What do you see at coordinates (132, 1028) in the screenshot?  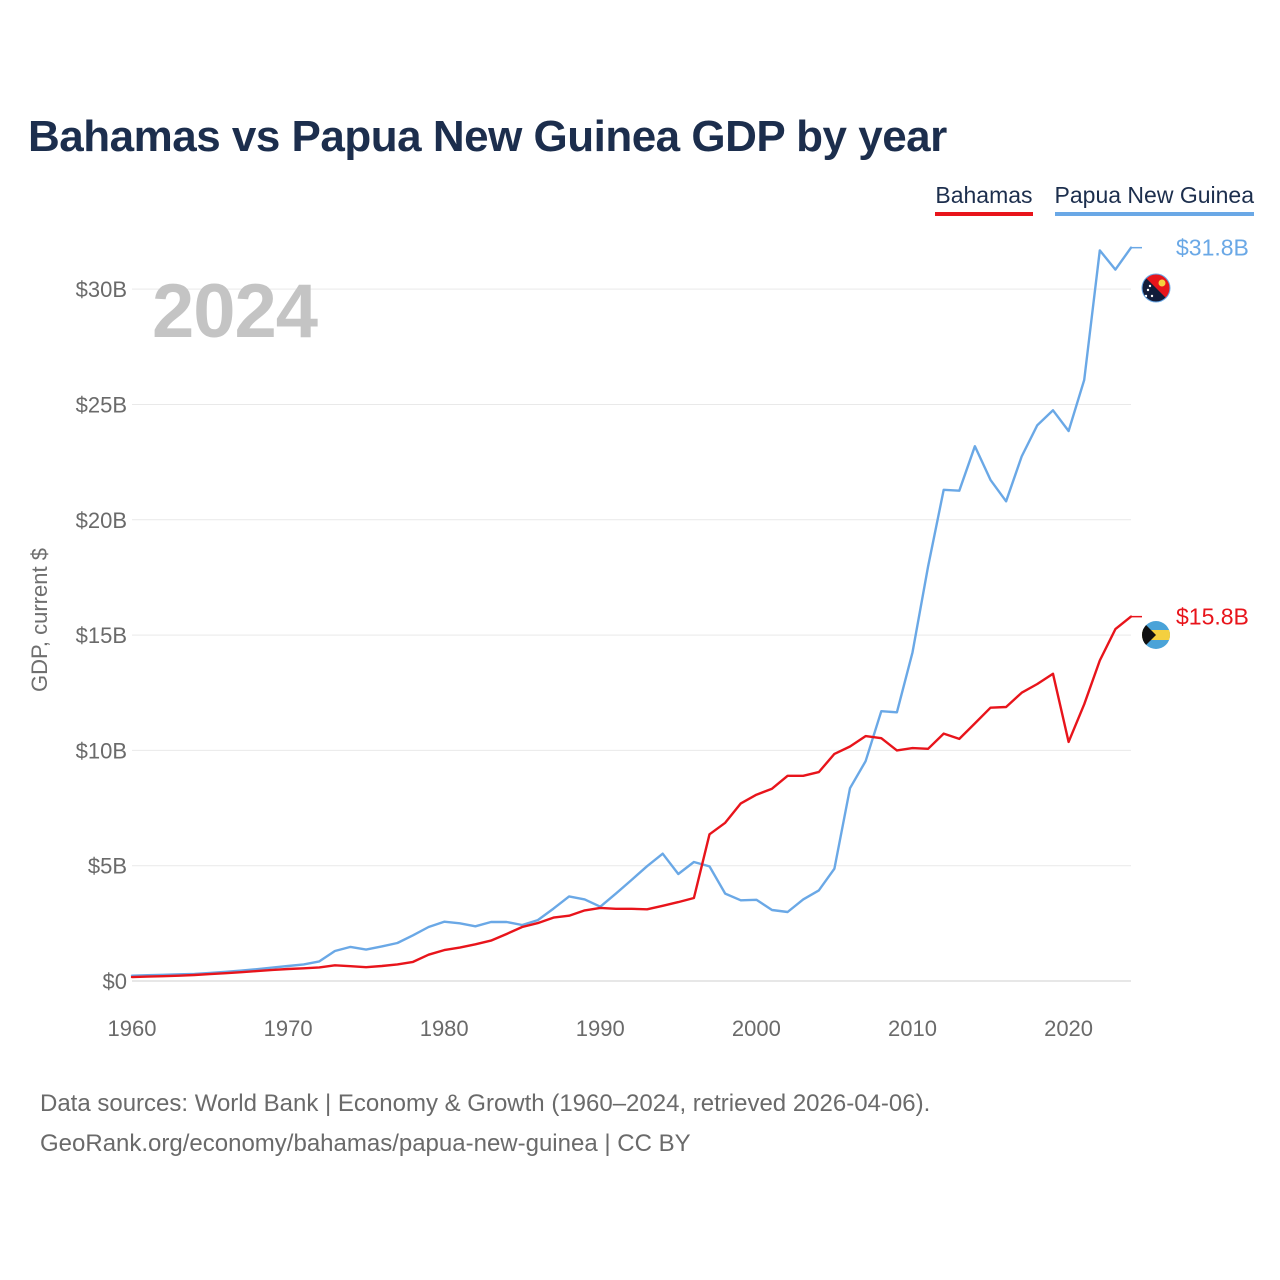 I see `x-tick-label: 1960` at bounding box center [132, 1028].